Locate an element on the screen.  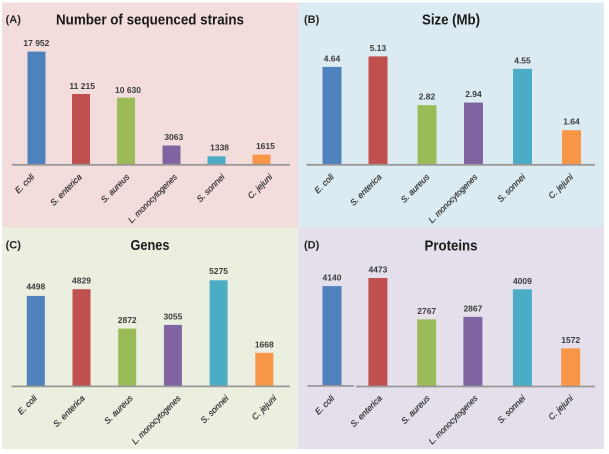
svg-text: 10 630 is located at coordinates (128, 90).